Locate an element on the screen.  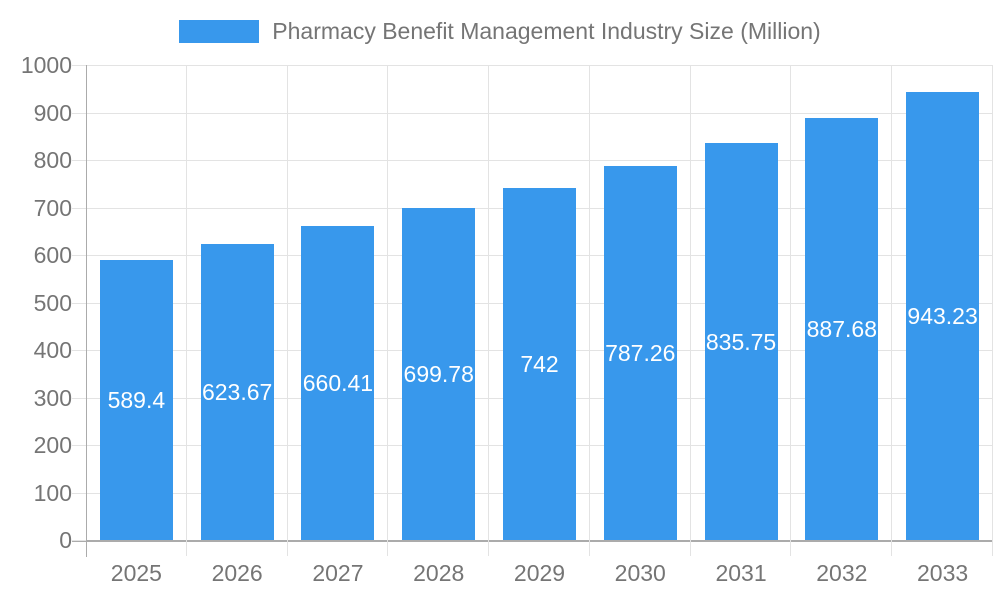
y-axis-label: 800 is located at coordinates (52, 160).